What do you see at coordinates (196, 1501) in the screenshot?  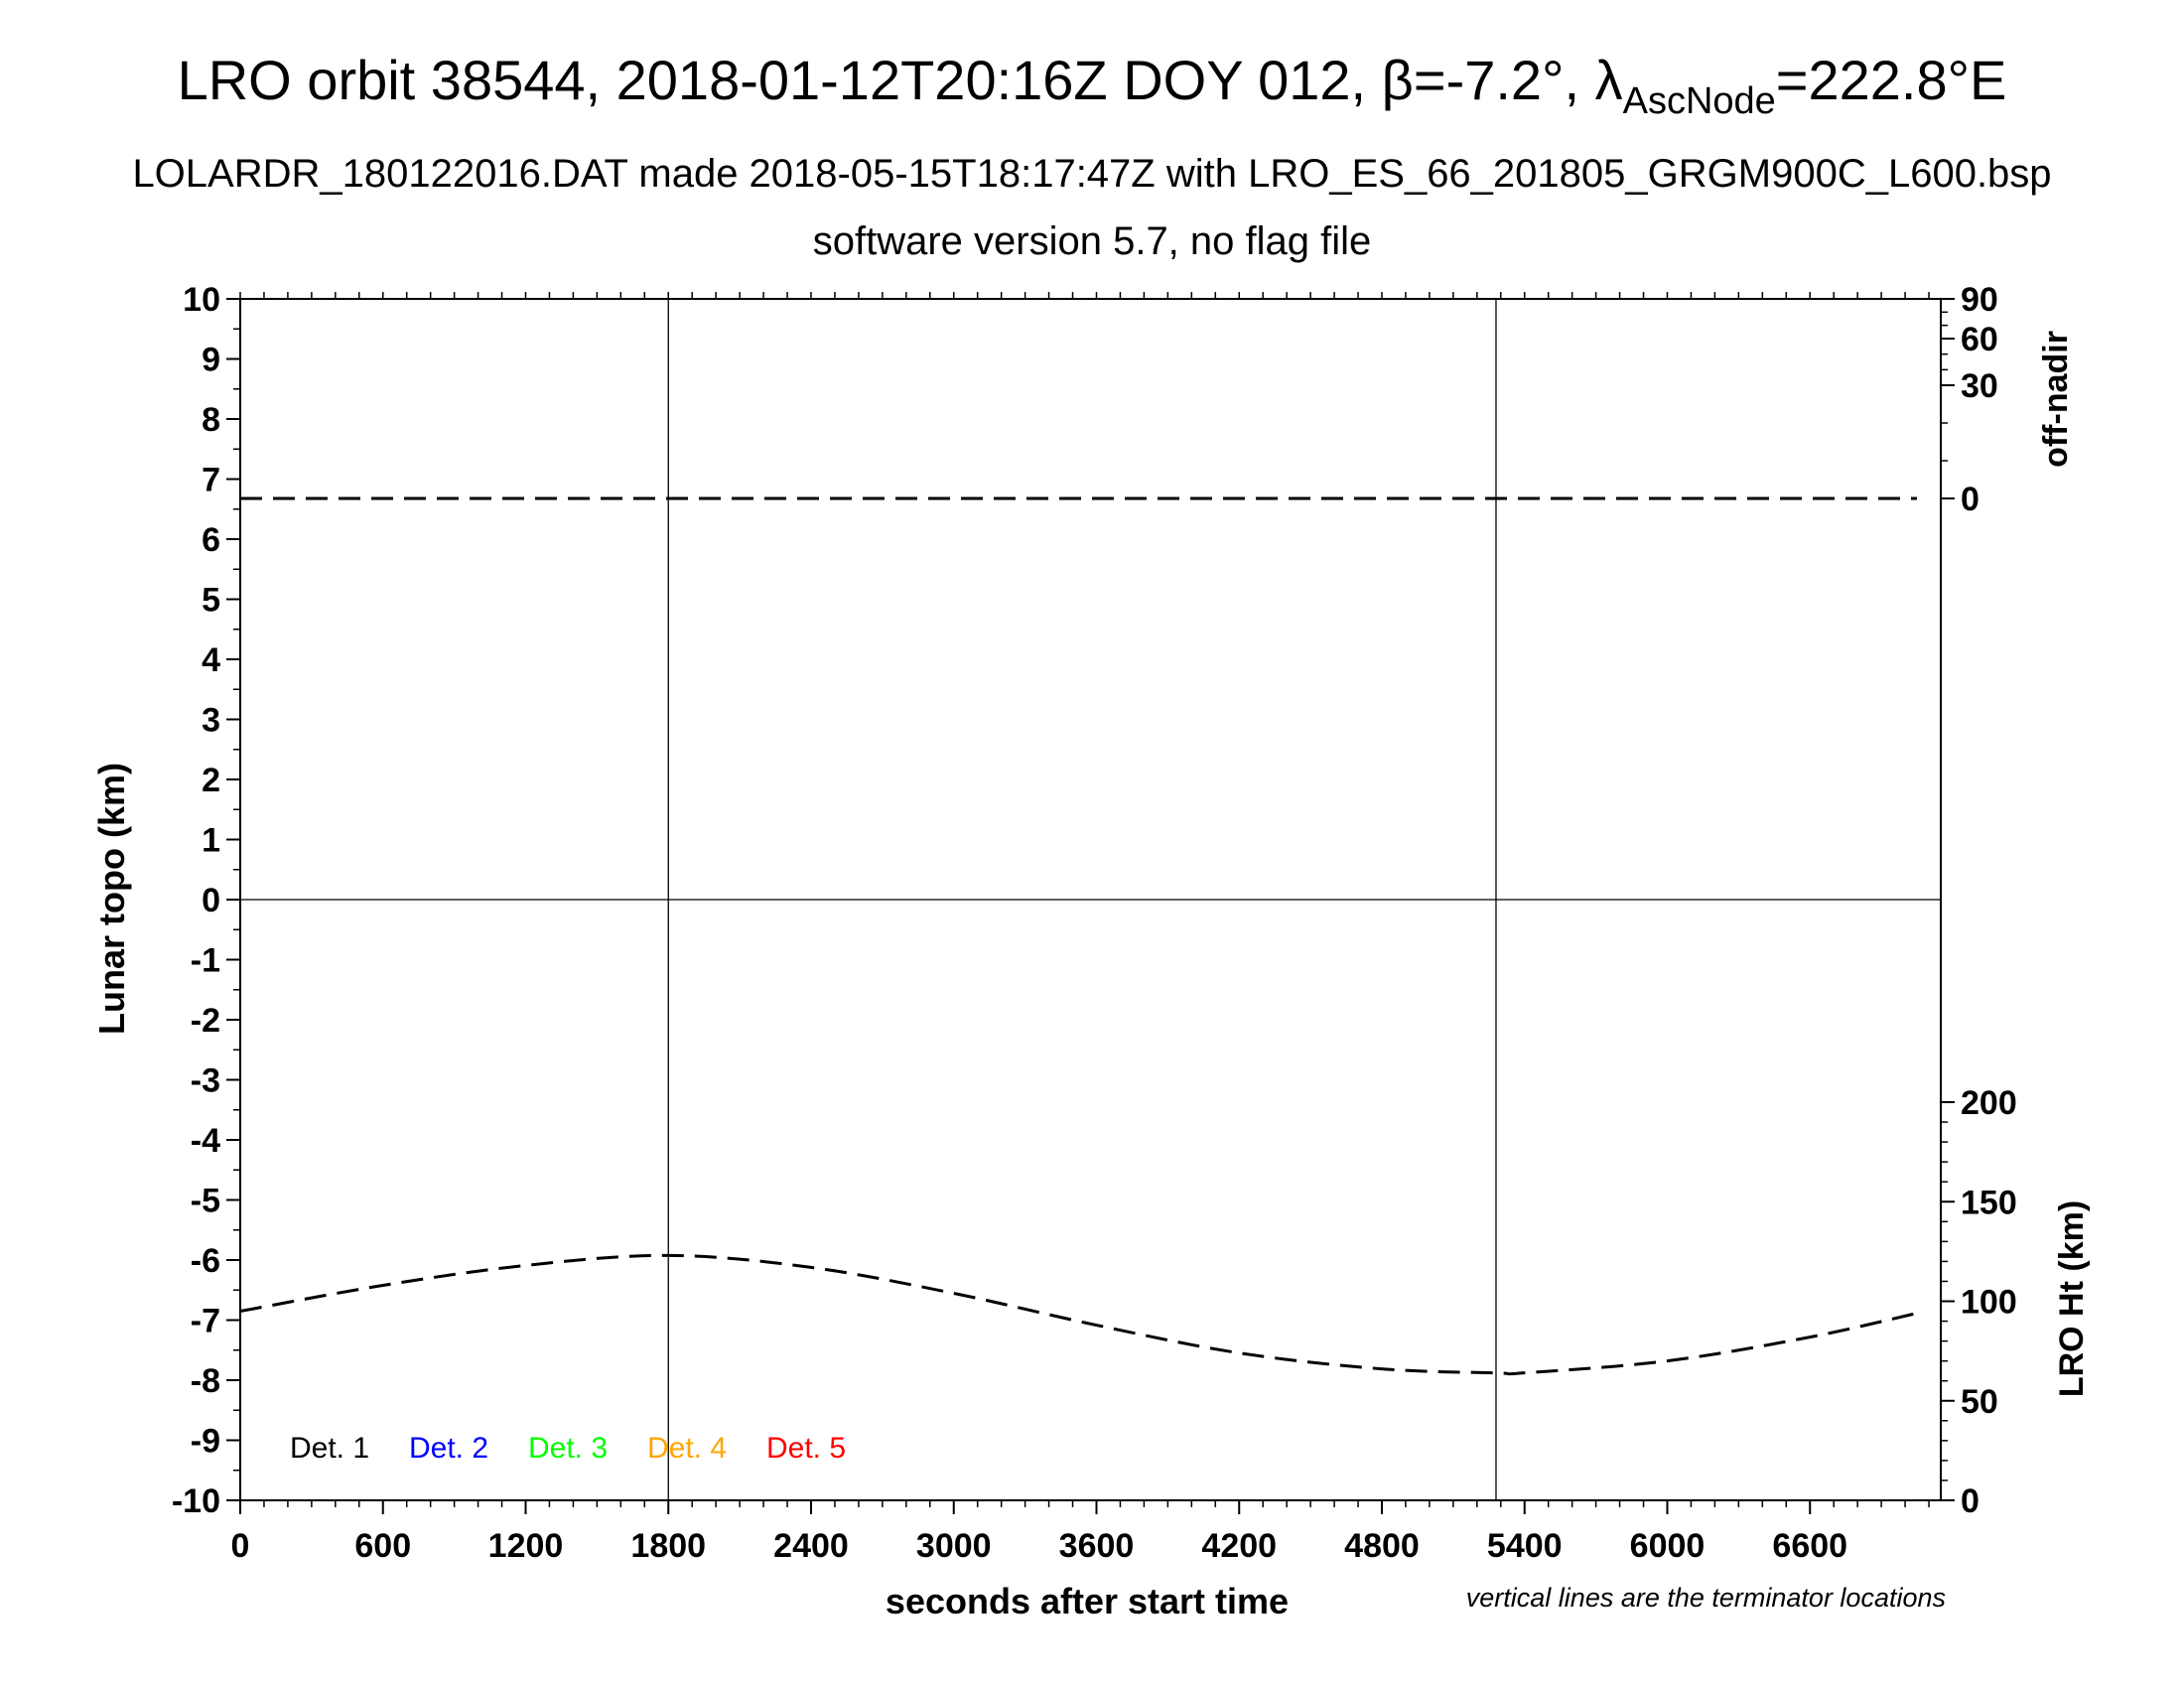 I see `y-tick-label: -10` at bounding box center [196, 1501].